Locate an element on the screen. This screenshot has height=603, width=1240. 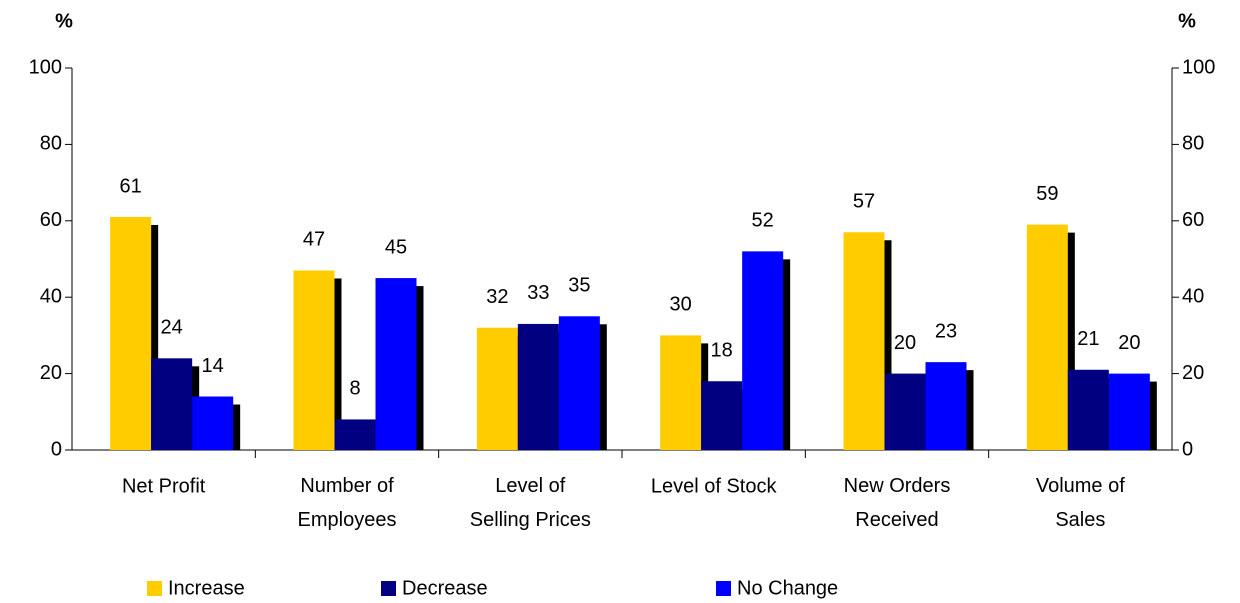
legend-label: Increase is located at coordinates (206, 588).